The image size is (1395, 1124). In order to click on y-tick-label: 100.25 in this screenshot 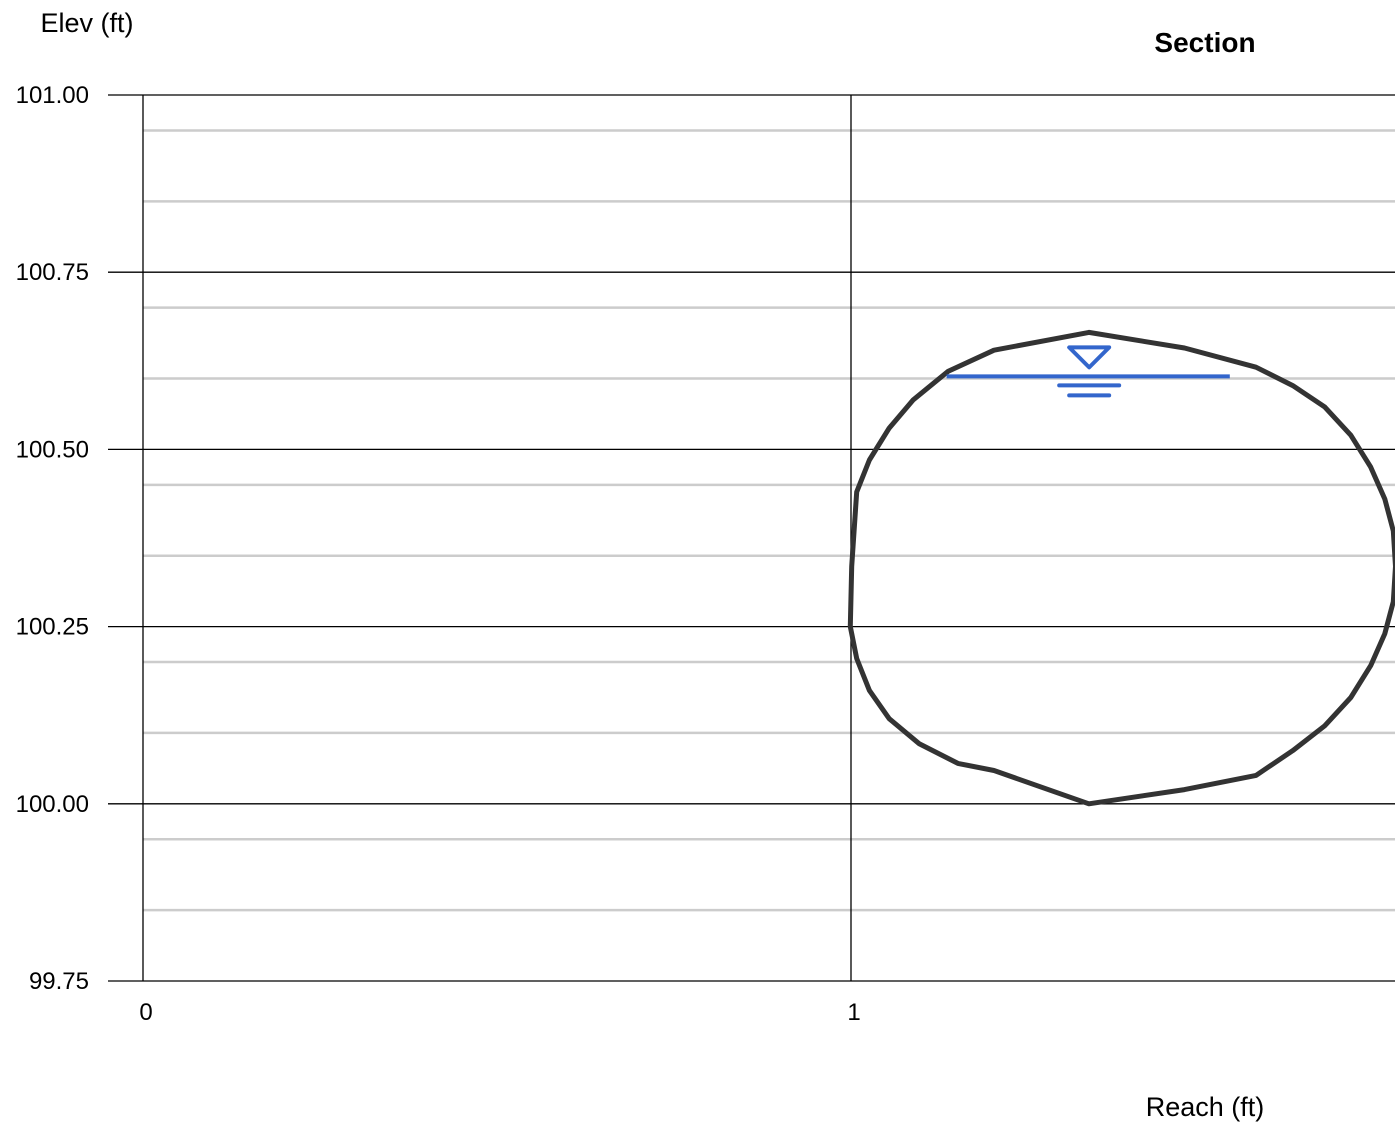, I will do `click(52, 627)`.